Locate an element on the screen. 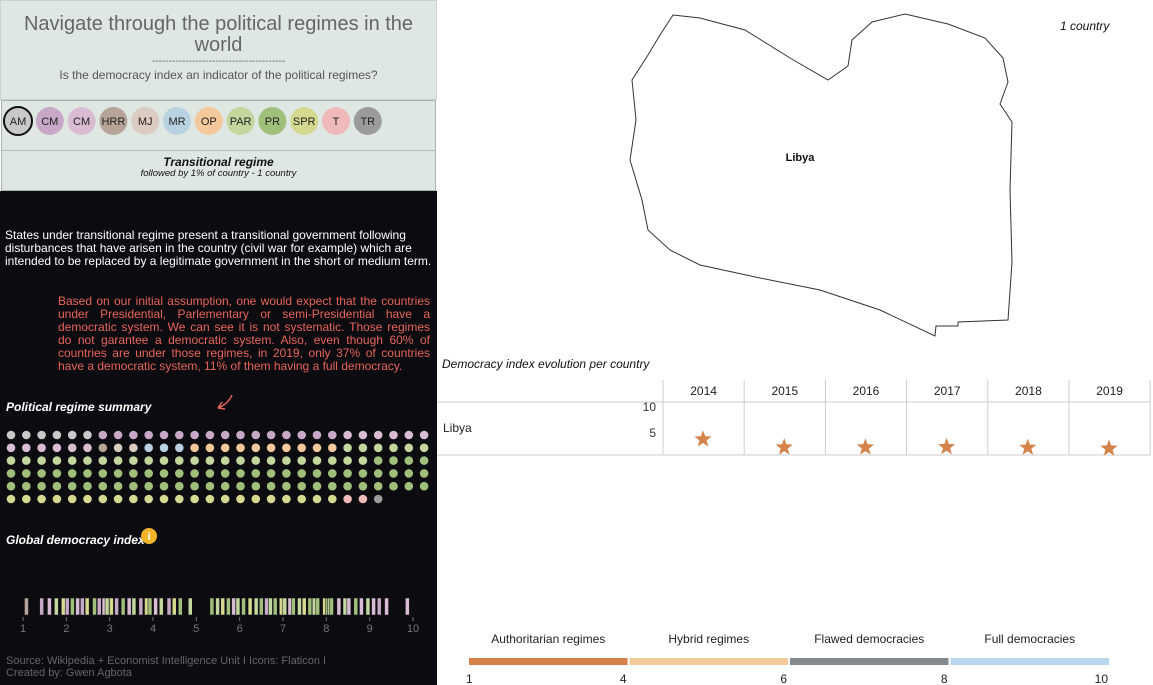  regime-code: AM is located at coordinates (18, 122).